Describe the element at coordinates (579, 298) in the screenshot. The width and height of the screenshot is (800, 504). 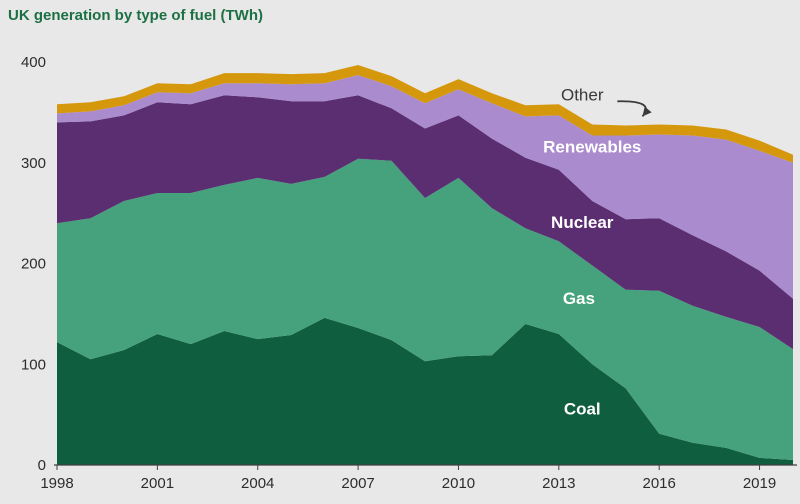
I see `label-gas: Gas` at that location.